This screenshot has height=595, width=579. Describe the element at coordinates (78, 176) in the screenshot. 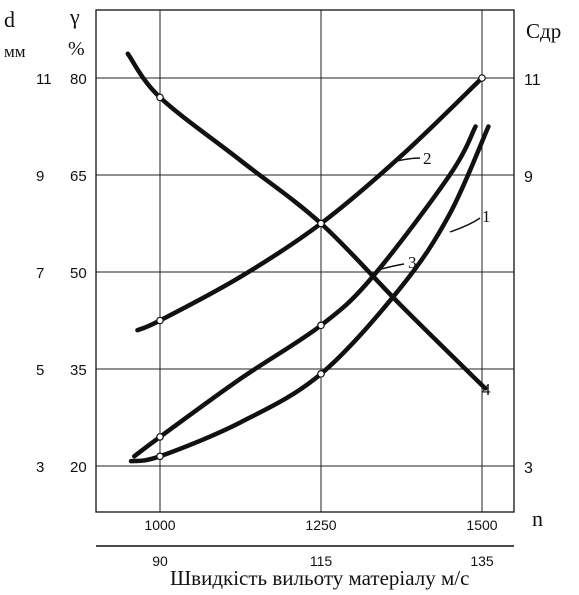

I see `tick-gamma-3: 65` at that location.